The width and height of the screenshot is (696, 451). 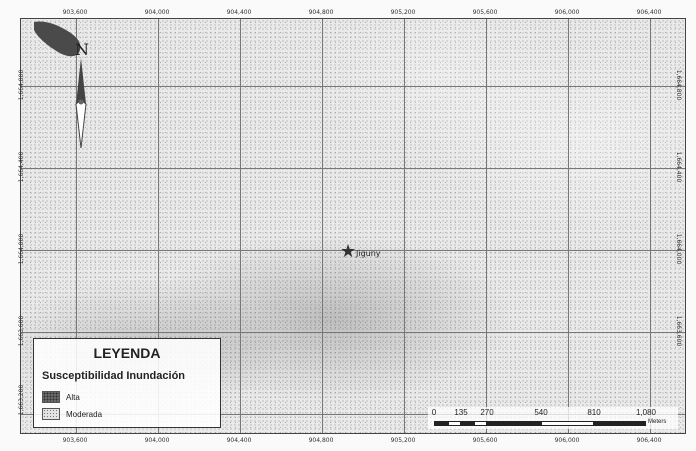 What do you see at coordinates (461, 412) in the screenshot?
I see `scale-label: 135` at bounding box center [461, 412].